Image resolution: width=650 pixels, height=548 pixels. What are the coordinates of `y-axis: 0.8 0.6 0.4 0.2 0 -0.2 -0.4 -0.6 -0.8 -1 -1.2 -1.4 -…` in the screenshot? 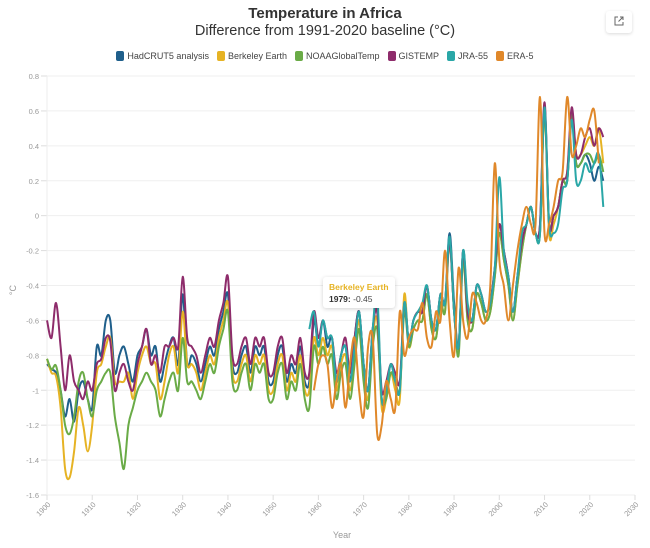 It's located at (32, 286).